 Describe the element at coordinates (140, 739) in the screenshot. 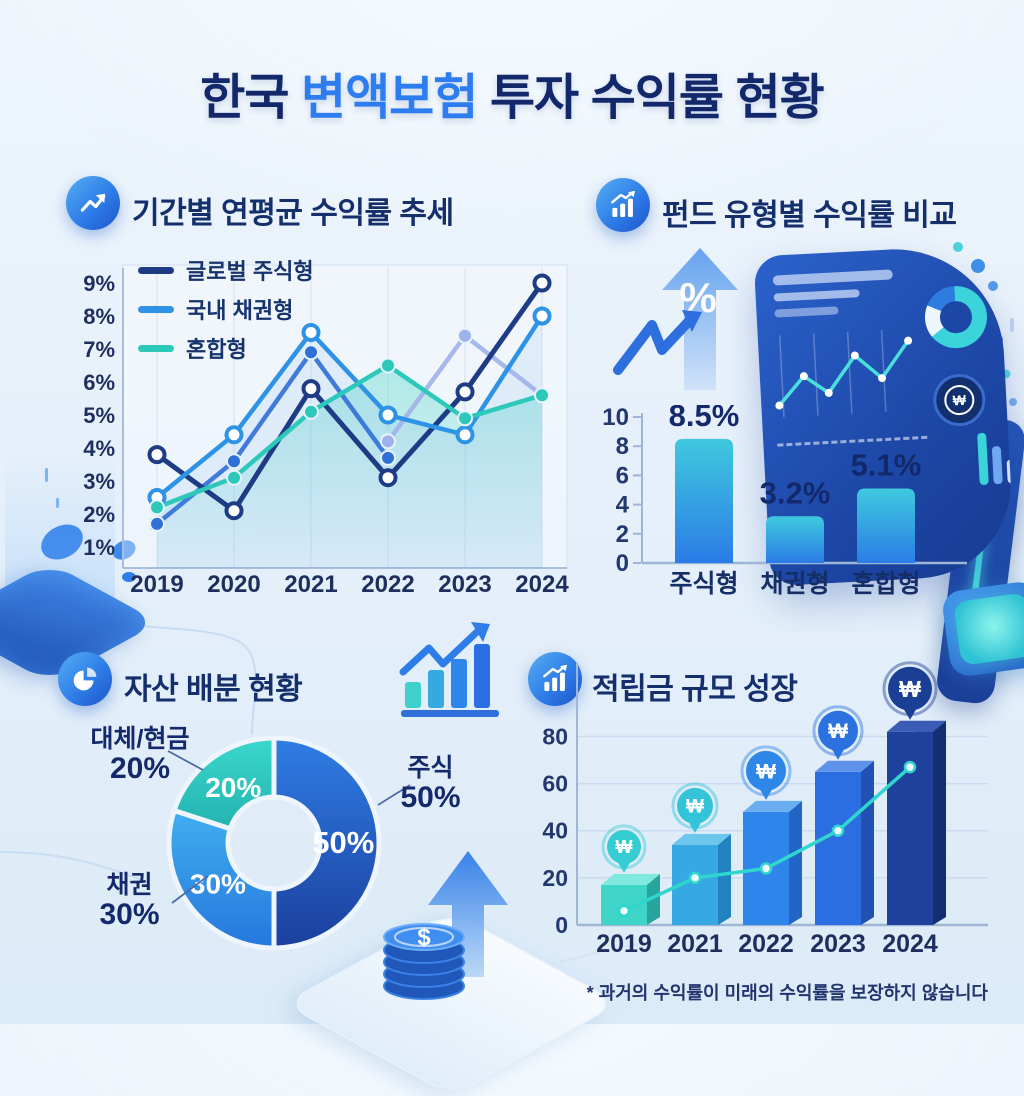

I see `slice-name: 대체/현금` at that location.